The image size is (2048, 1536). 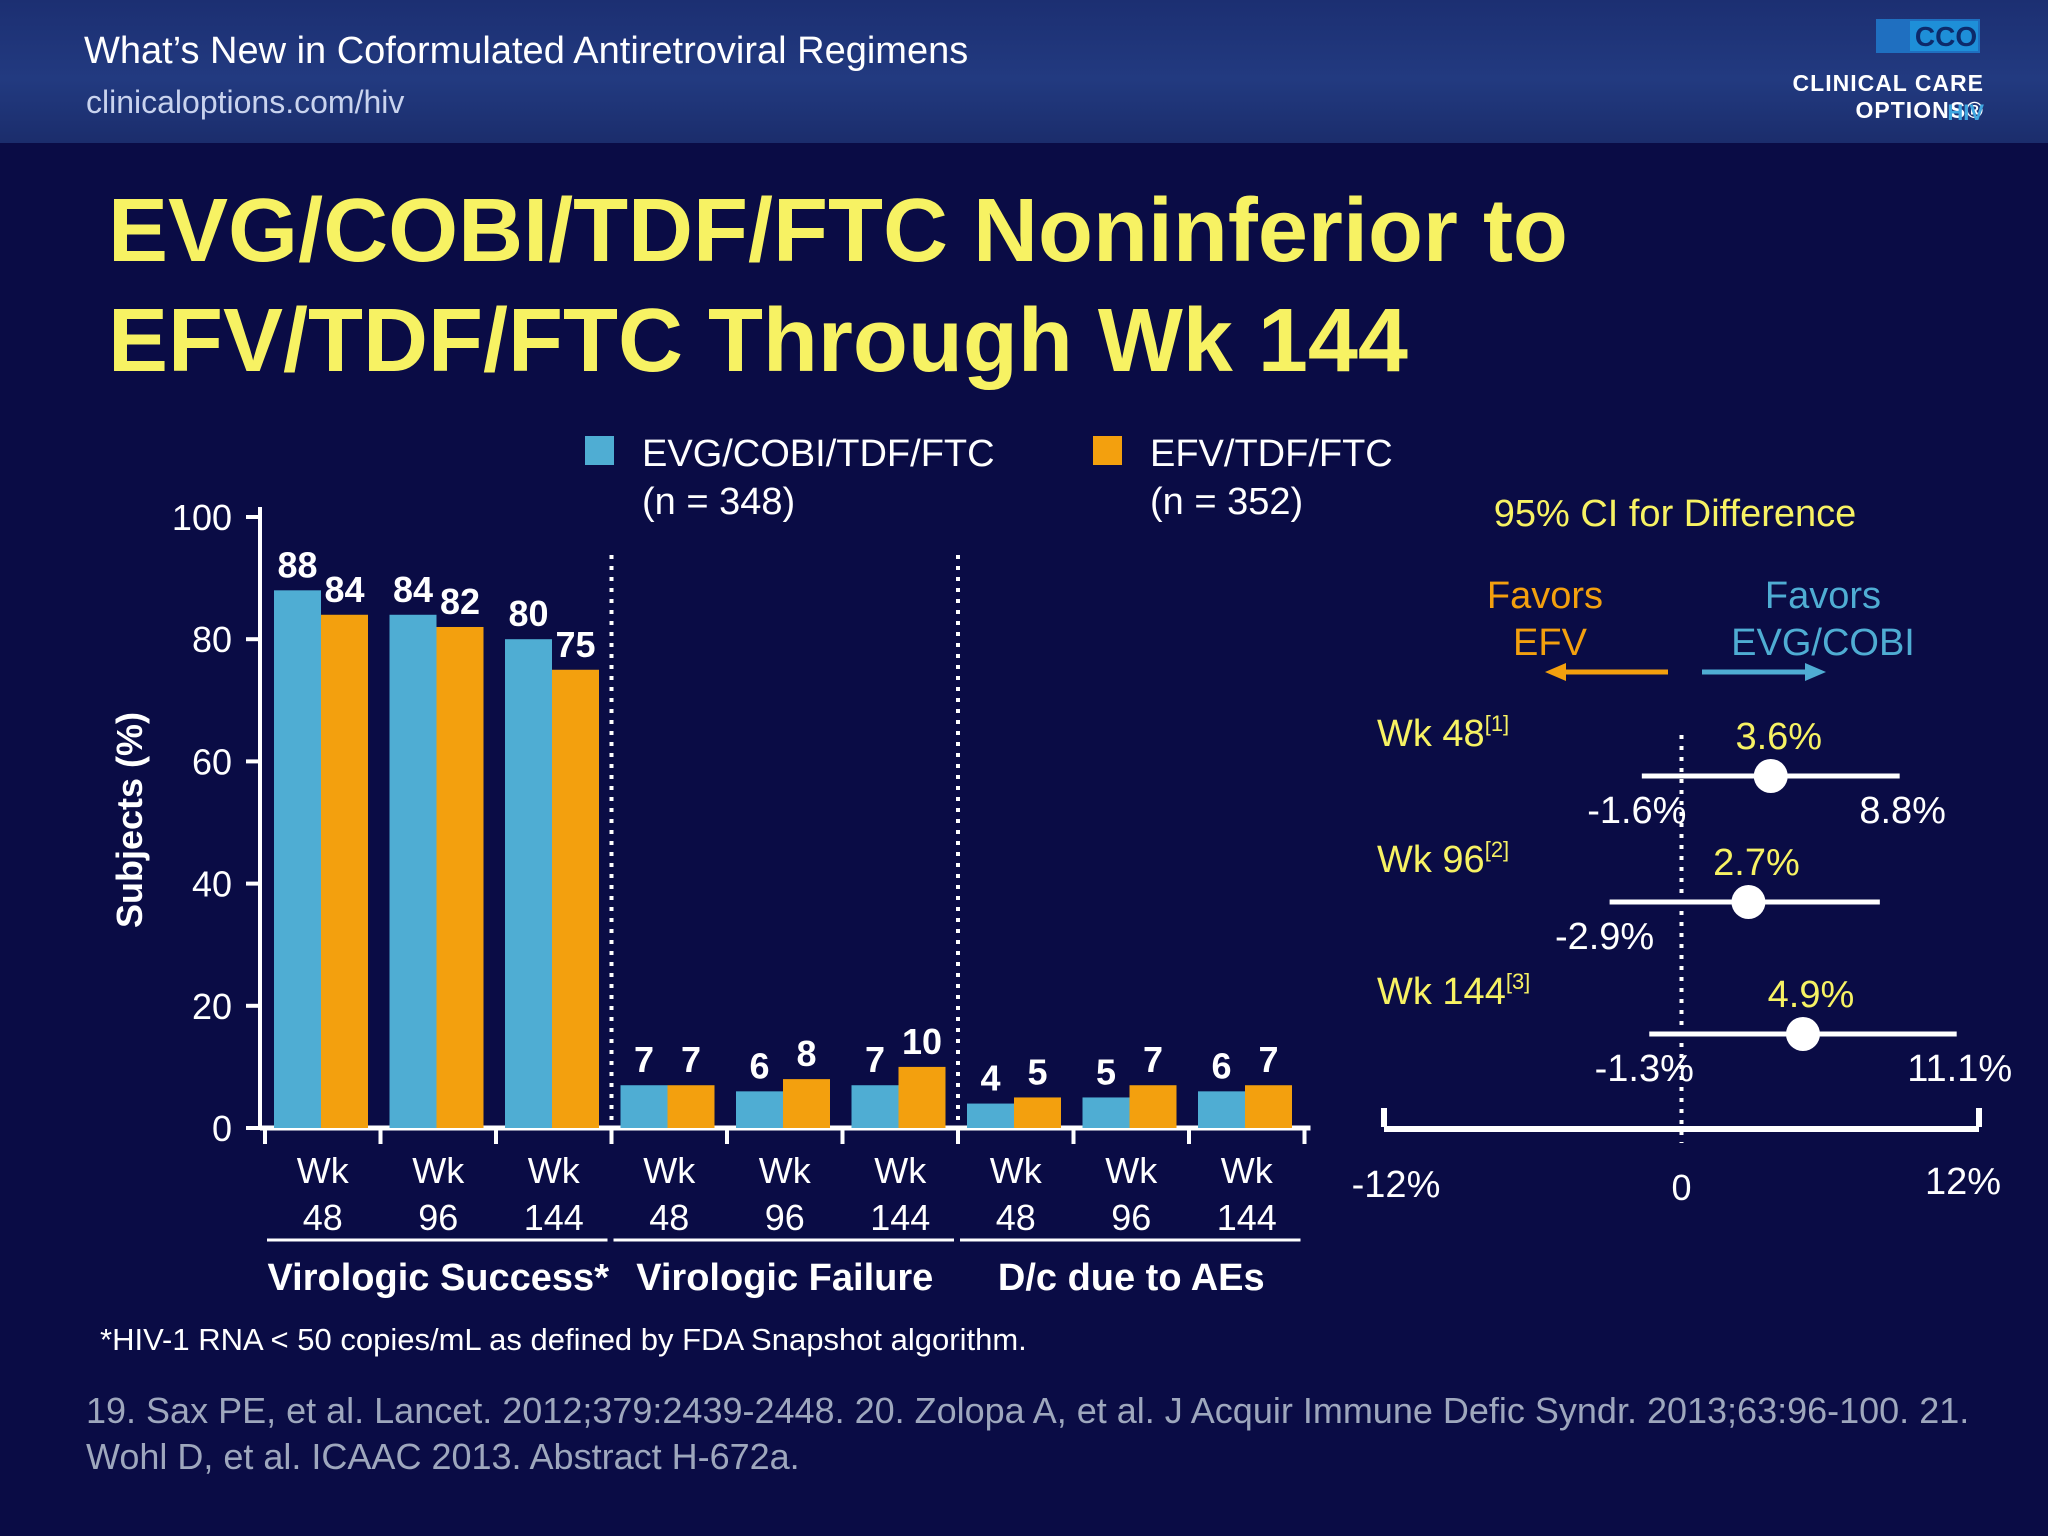 I want to click on forest-row-label-text: Wk 48, so click(x=1431, y=734).